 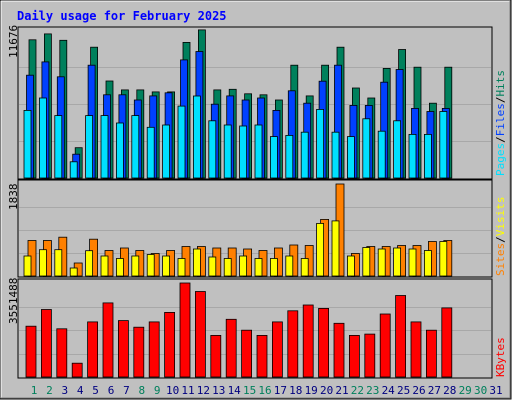 What do you see at coordinates (500, 239) in the screenshot?
I see `legend-sep-3: /` at bounding box center [500, 239].